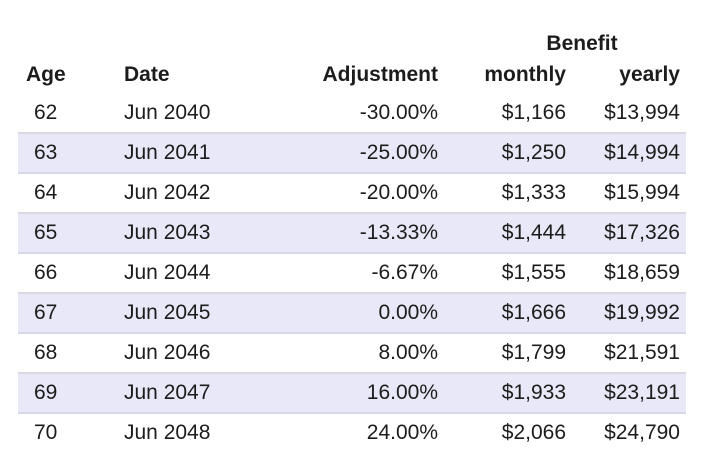 This screenshot has height=454, width=720. I want to click on table-row: 67 Jun 2045 0.00% $1,666 $19,992, so click(352, 313).